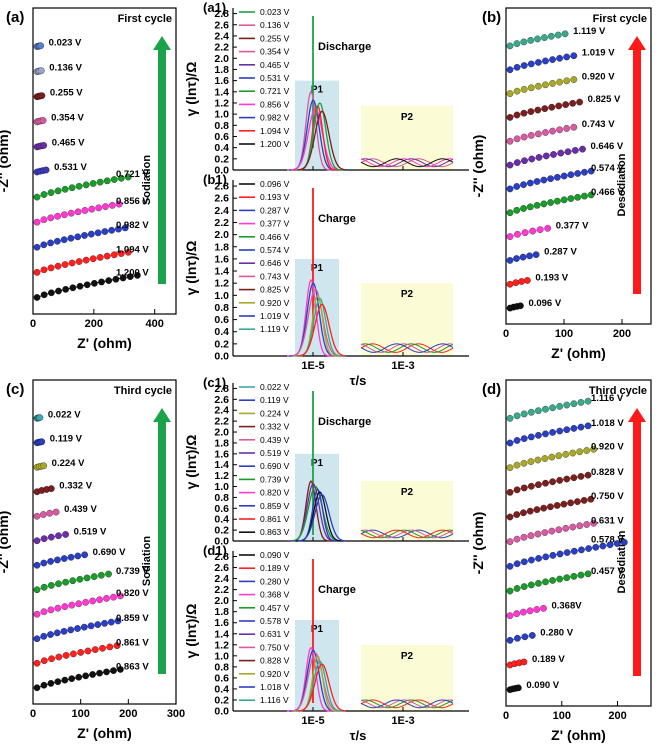 Image resolution: width=661 pixels, height=756 pixels. I want to click on legend-entry: 0.354 V, so click(275, 52).